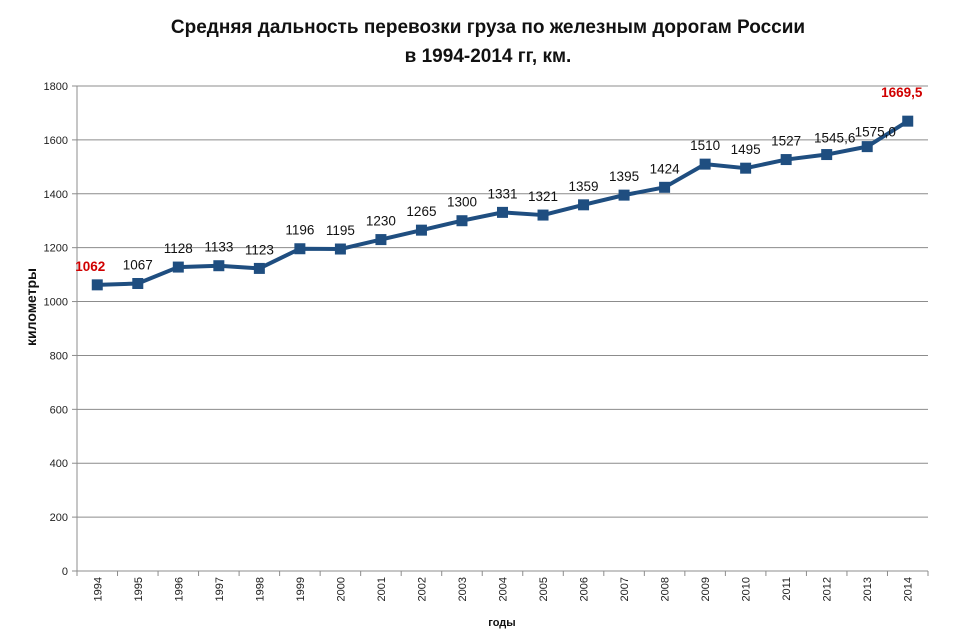 This screenshot has height=633, width=976. Describe the element at coordinates (902, 92) in the screenshot. I see `data-label: 1669,5` at that location.